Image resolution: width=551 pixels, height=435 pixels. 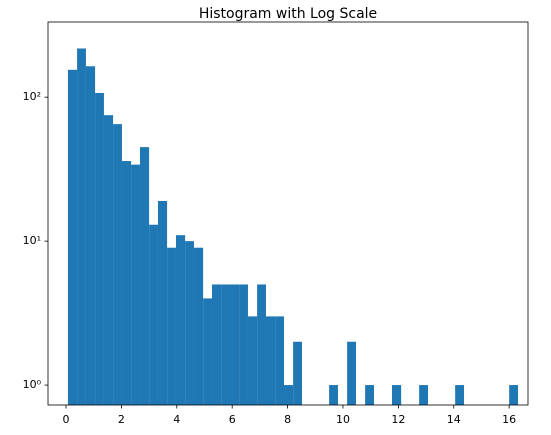 I want to click on x-tick-label: 8, so click(x=287, y=419).